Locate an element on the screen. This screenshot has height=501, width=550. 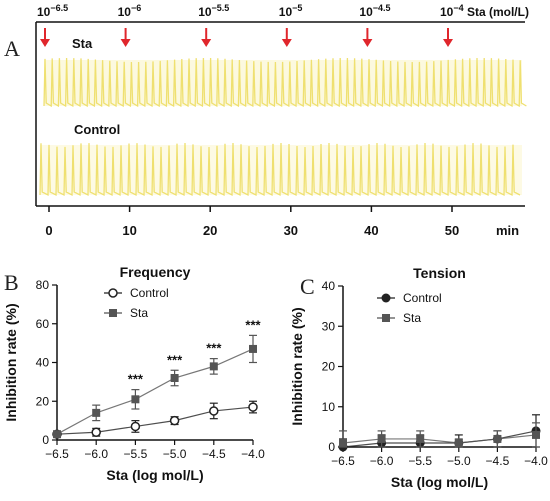
concentration-exponent: −6 is located at coordinates (136, 8).